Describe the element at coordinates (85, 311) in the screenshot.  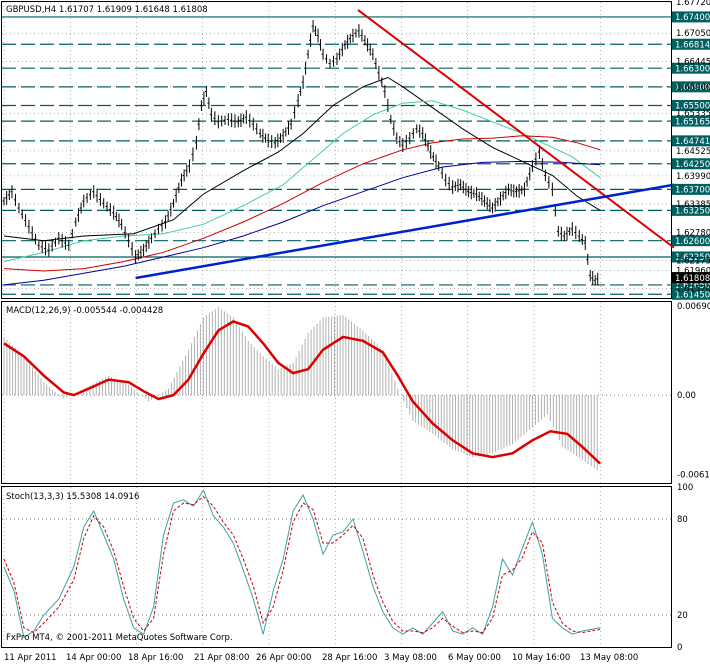
I see `macd-title: MACD(12,26,9) -0.005544 -0.004428` at that location.